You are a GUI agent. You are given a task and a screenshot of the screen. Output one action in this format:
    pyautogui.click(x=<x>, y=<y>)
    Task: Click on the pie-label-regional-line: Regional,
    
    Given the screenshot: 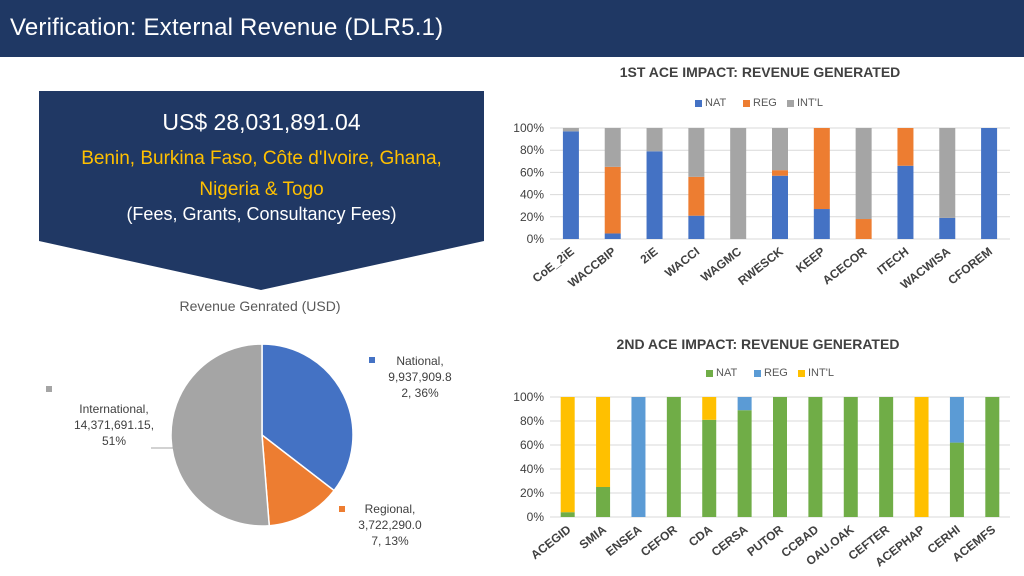 What is the action you would take?
    pyautogui.click(x=390, y=509)
    